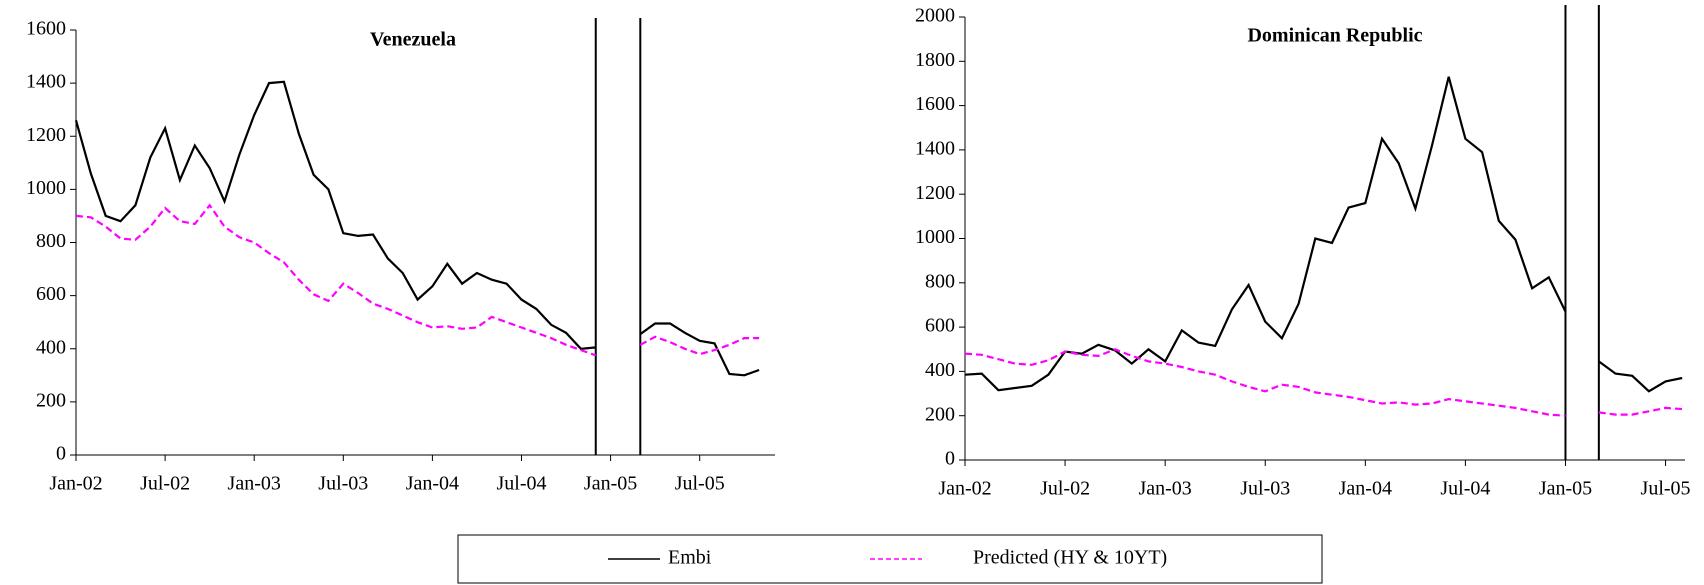  Describe the element at coordinates (935, 16) in the screenshot. I see `y-tick-label: 2000` at that location.